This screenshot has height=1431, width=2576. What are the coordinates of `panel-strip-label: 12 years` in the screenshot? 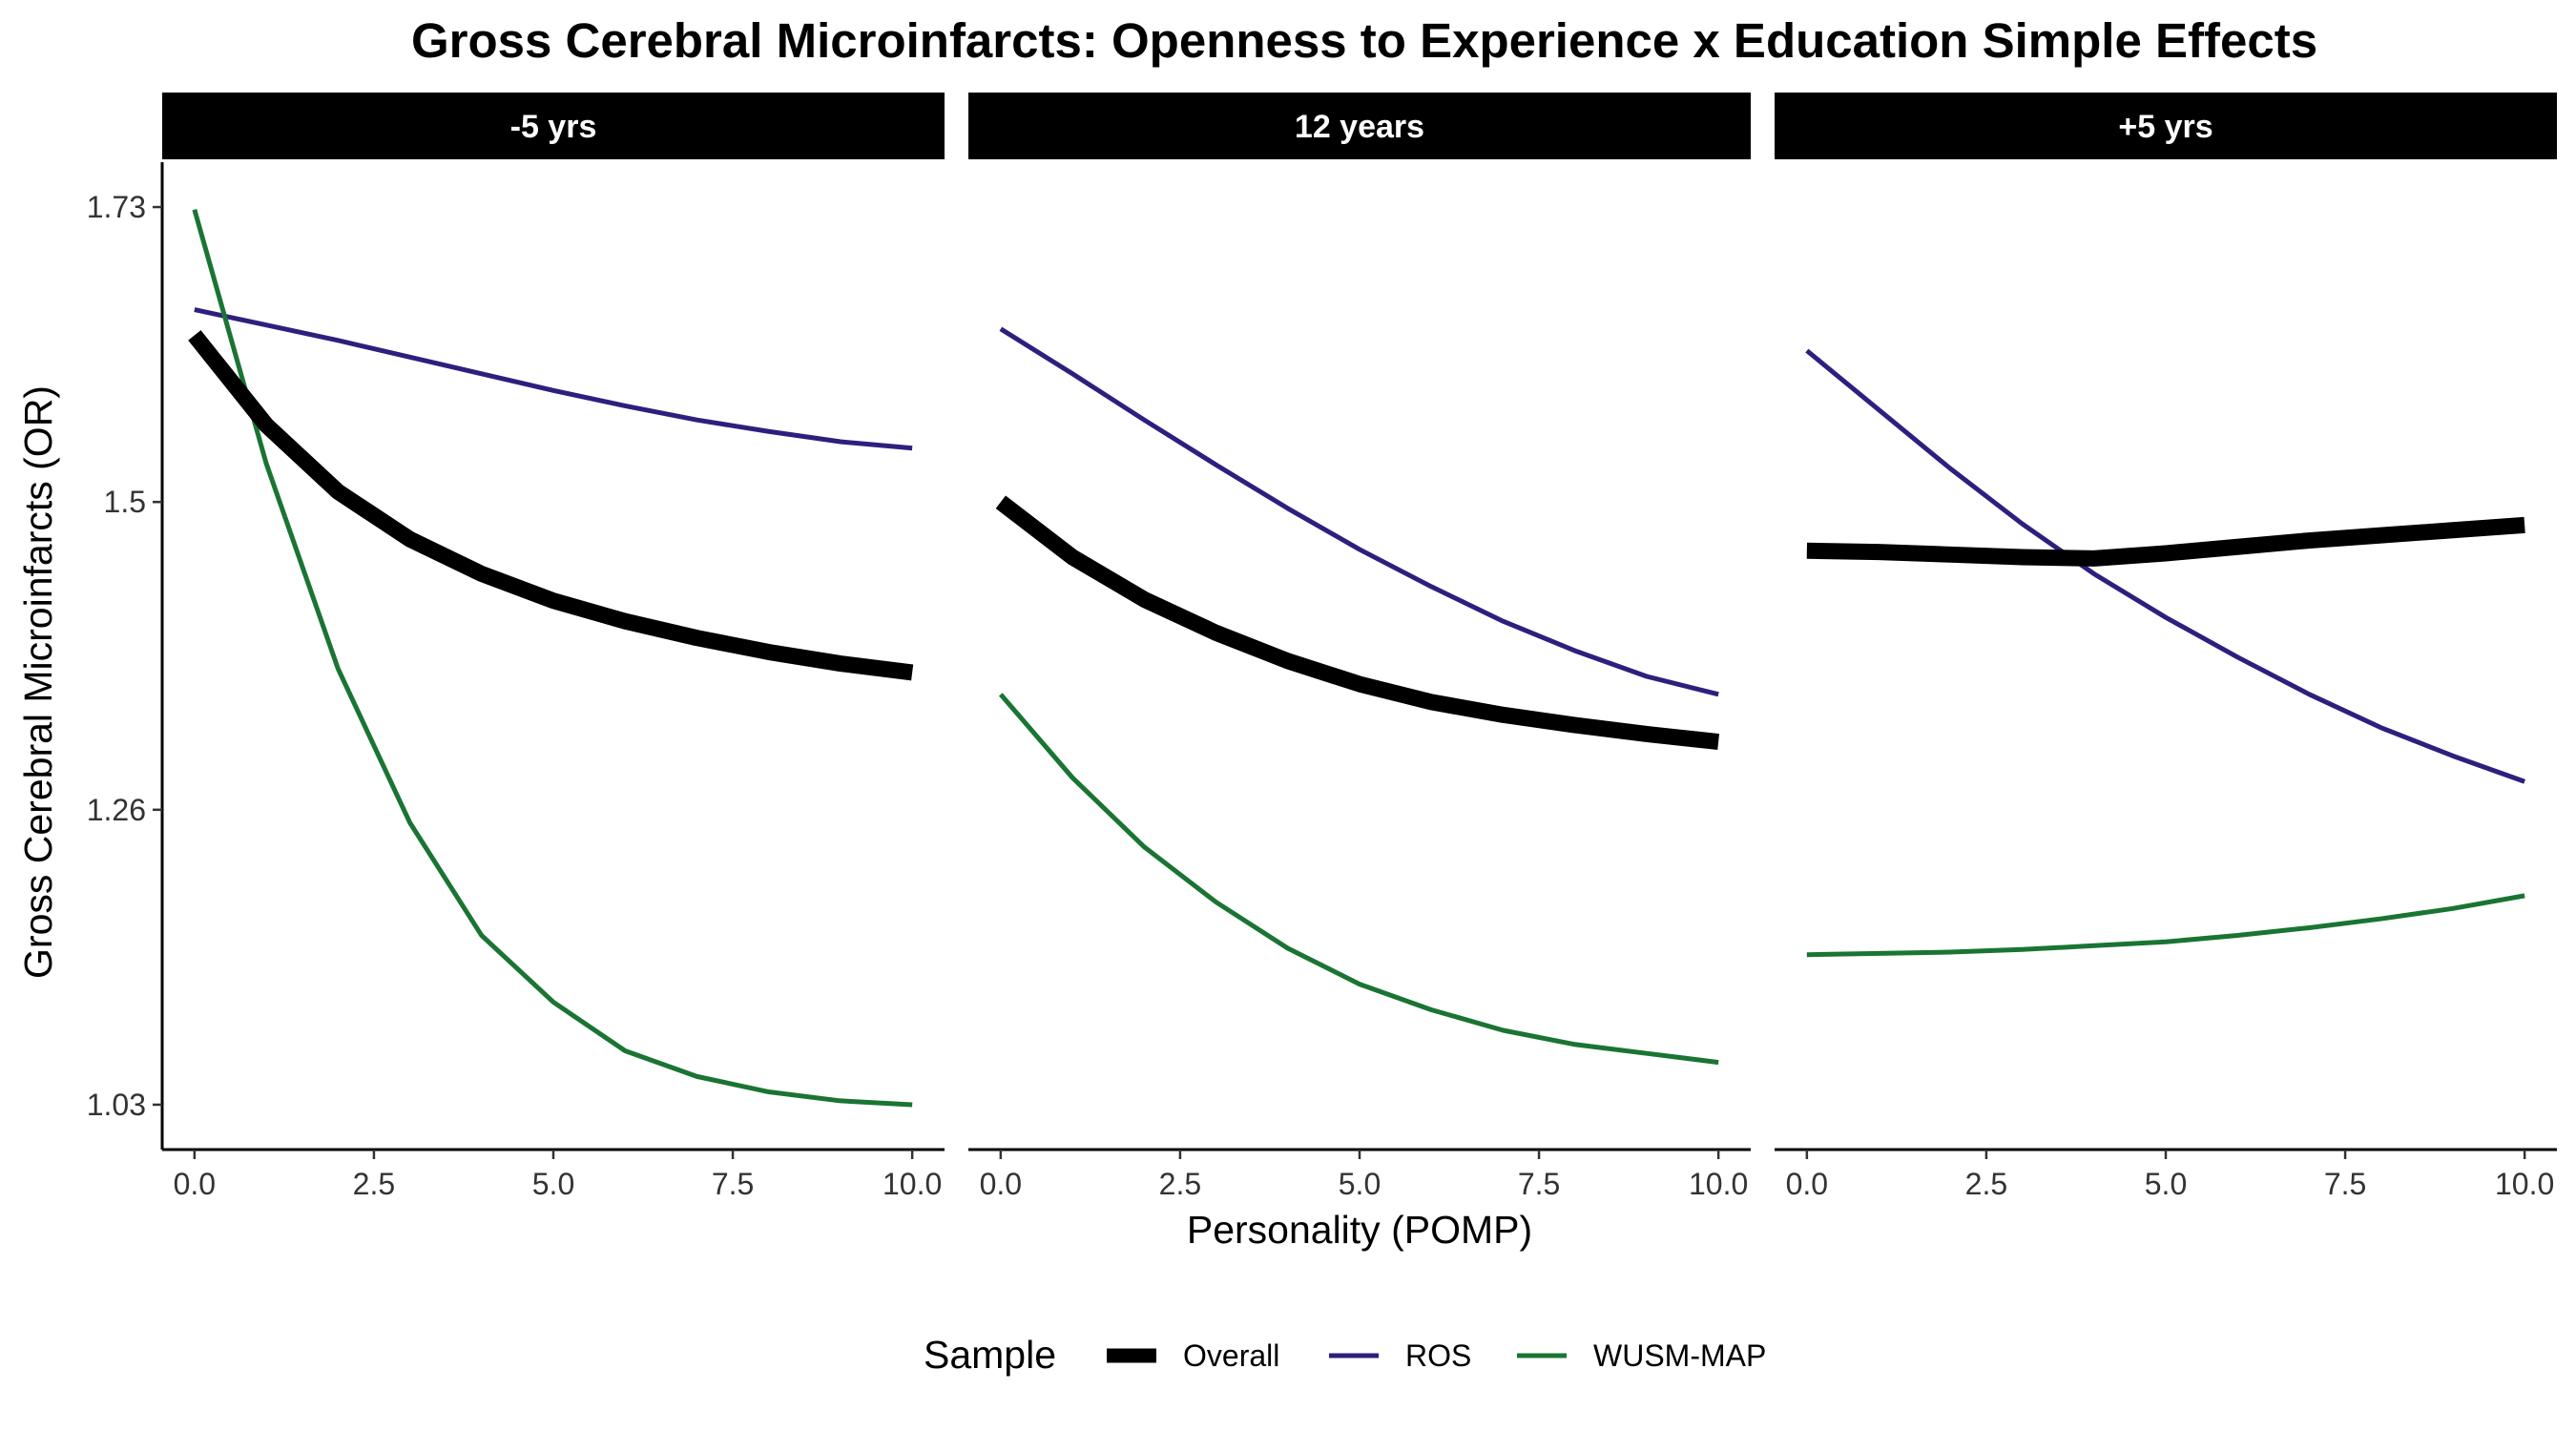 It's located at (1359, 127).